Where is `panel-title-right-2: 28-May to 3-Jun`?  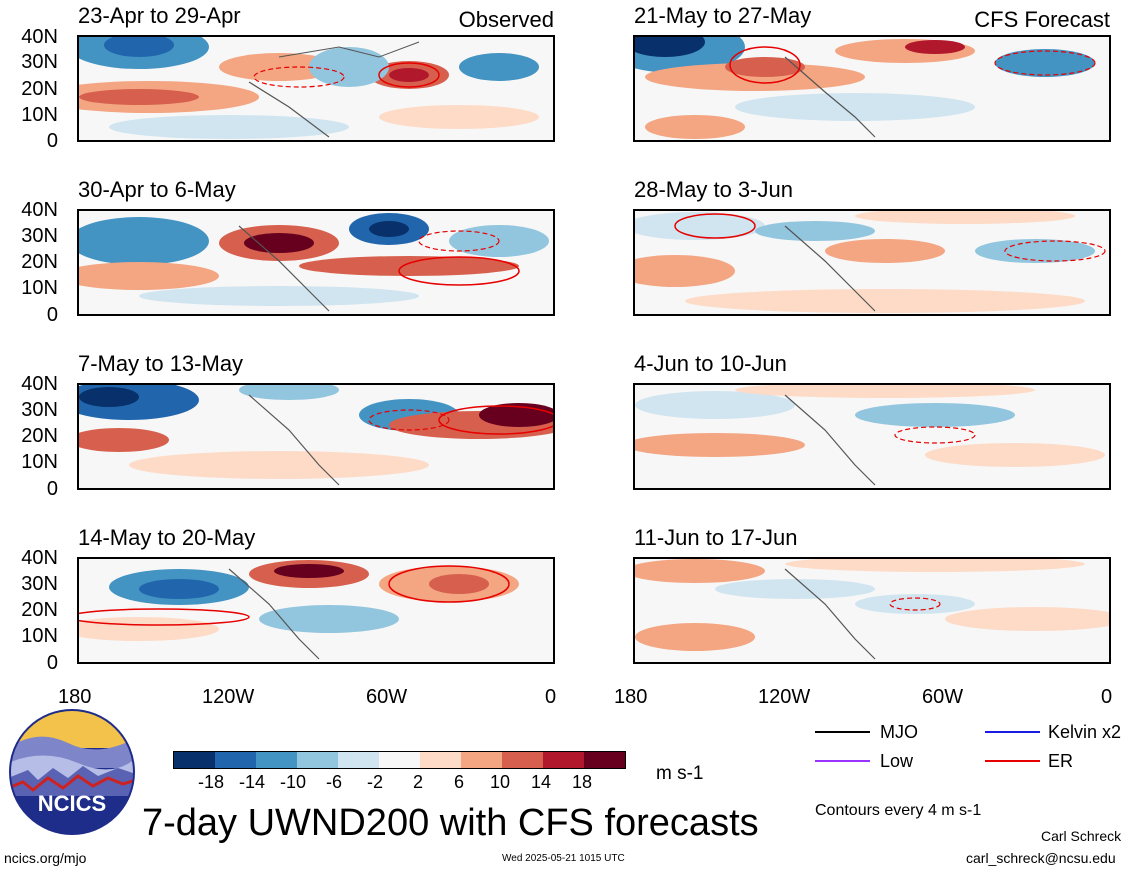 panel-title-right-2: 28-May to 3-Jun is located at coordinates (713, 189).